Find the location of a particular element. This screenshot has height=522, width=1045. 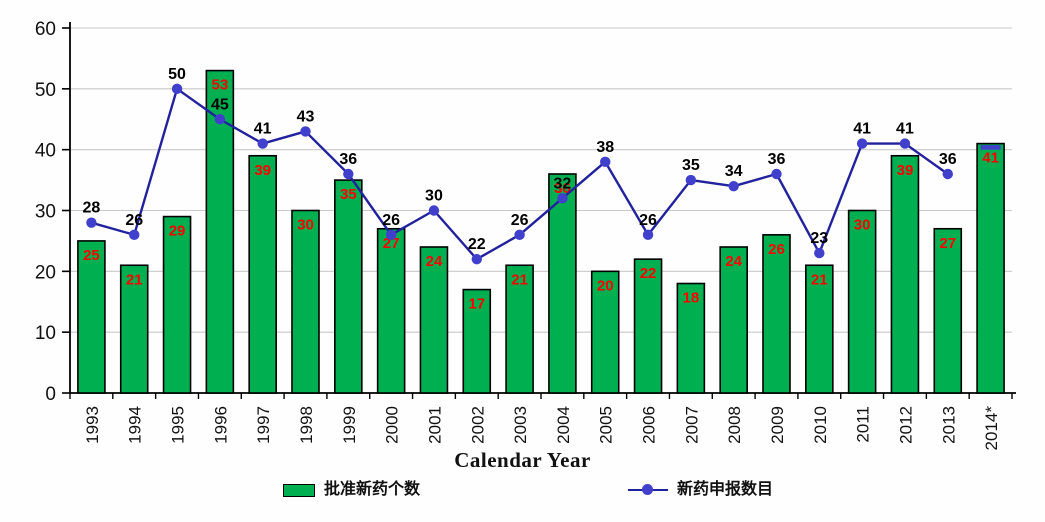

x-tick-label-2005: 2005 is located at coordinates (606, 425).